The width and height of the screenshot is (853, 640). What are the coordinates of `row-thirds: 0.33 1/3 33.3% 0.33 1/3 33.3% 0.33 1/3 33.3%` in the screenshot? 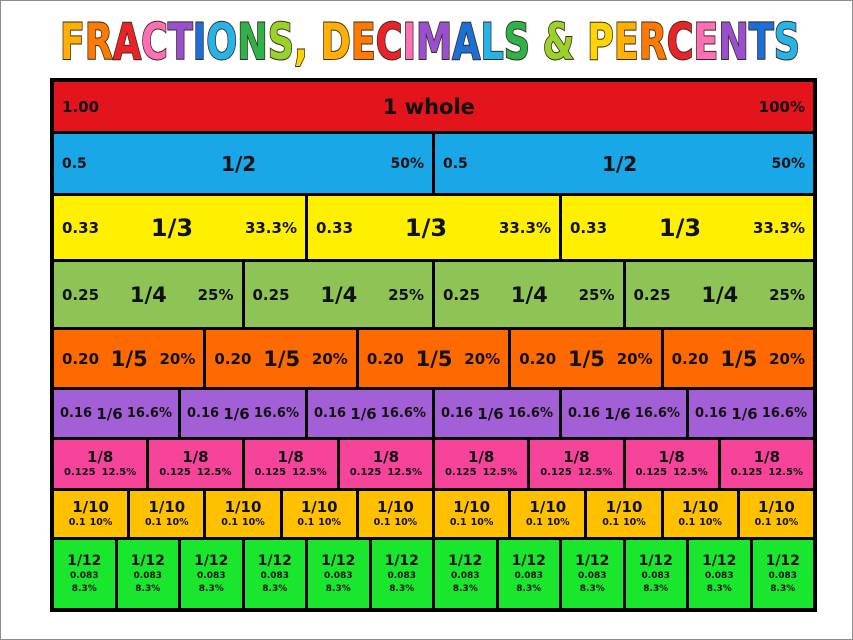 It's located at (433, 227).